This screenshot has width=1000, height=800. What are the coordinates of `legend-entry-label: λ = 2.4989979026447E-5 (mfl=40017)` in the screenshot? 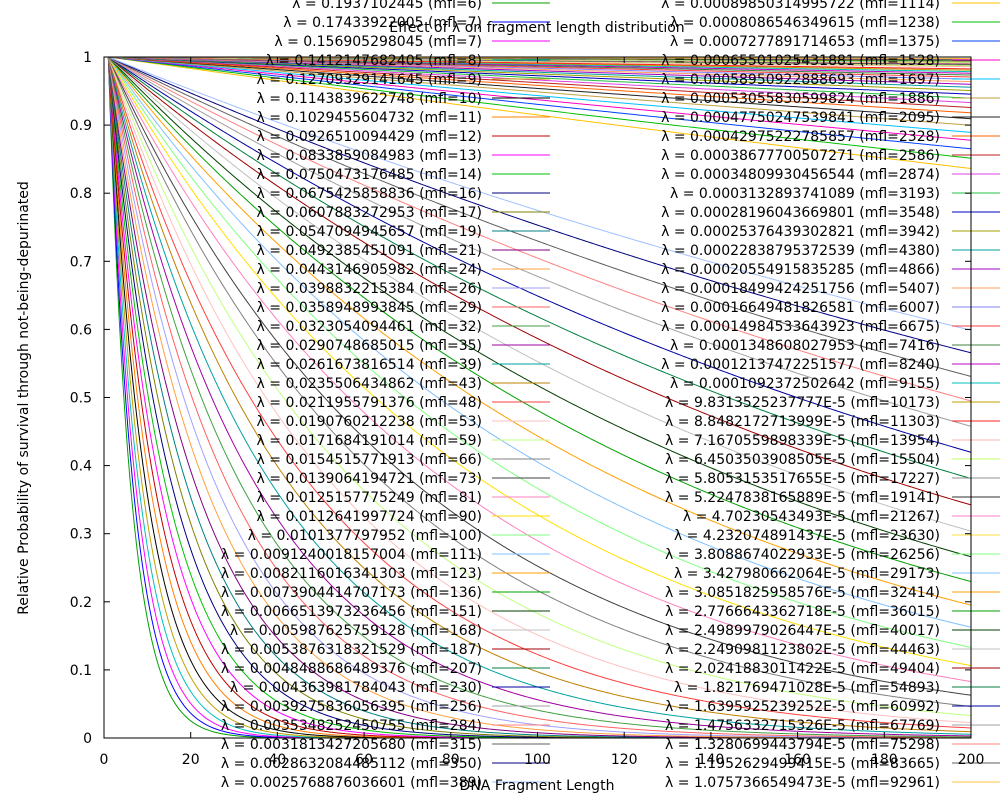 It's located at (802, 631).